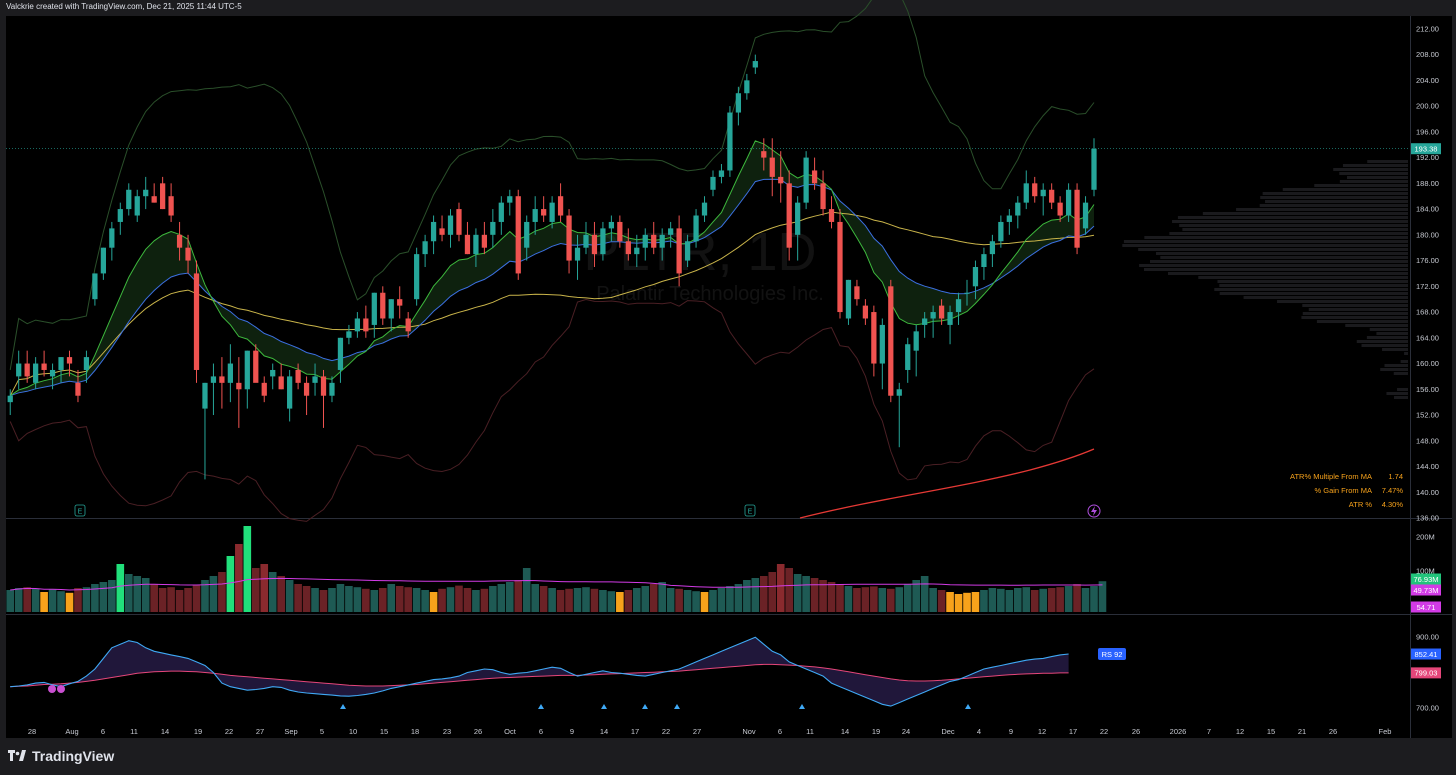 This screenshot has width=1456, height=775. Describe the element at coordinates (1427, 466) in the screenshot. I see `price-tick-label: 144.00` at that location.